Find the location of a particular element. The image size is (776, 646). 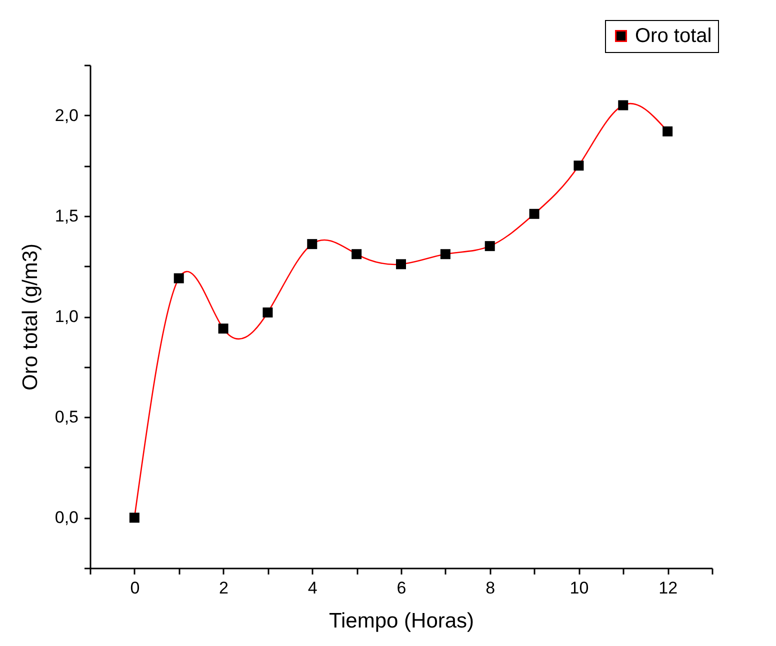

y-tick-label: 1,0 is located at coordinates (66, 316).